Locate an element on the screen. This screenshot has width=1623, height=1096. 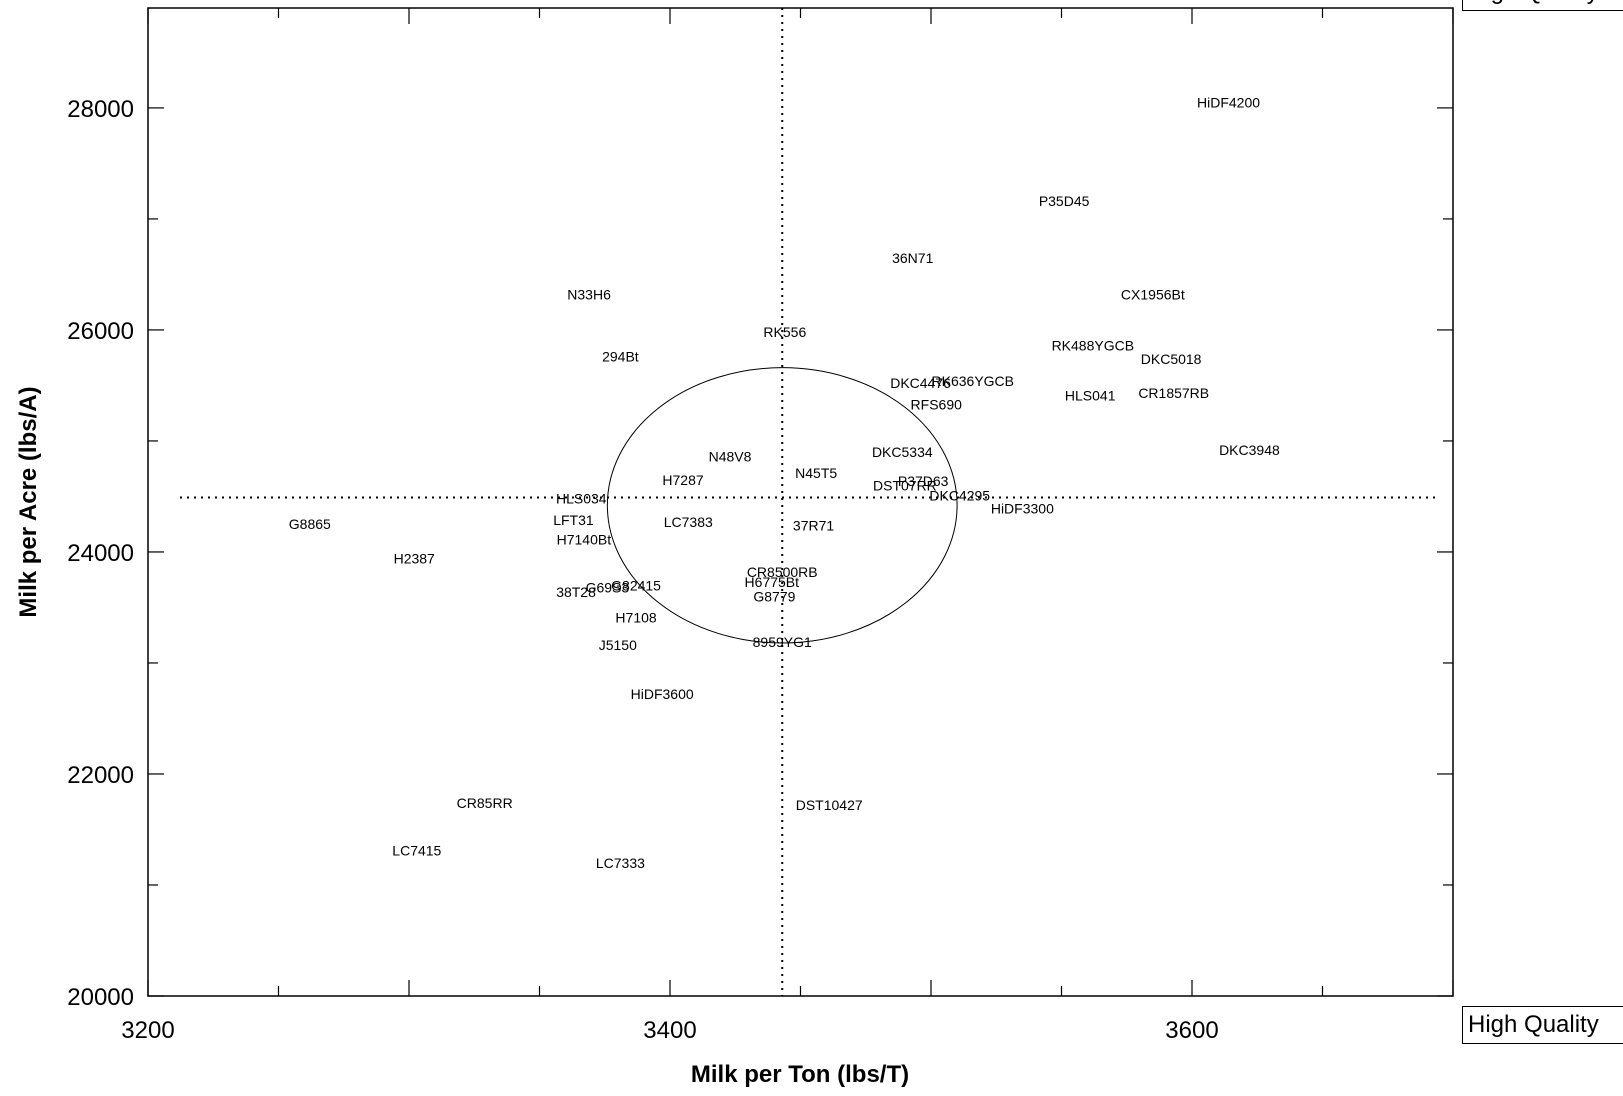
point-label: N48V8 is located at coordinates (730, 456).